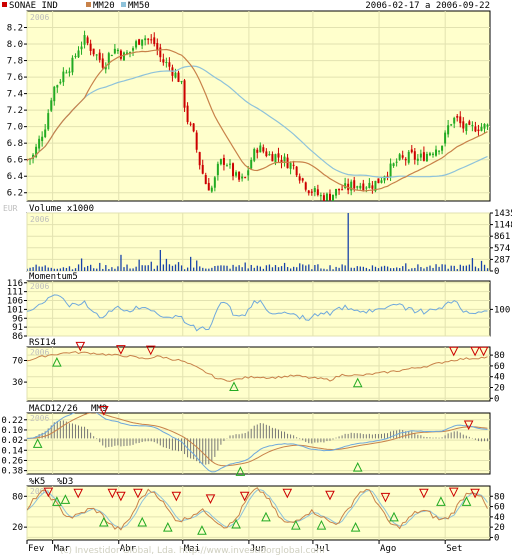 The image size is (512, 560). What do you see at coordinates (15, 29) in the screenshot?
I see `price-y-tick-label: 8.2` at bounding box center [15, 29].